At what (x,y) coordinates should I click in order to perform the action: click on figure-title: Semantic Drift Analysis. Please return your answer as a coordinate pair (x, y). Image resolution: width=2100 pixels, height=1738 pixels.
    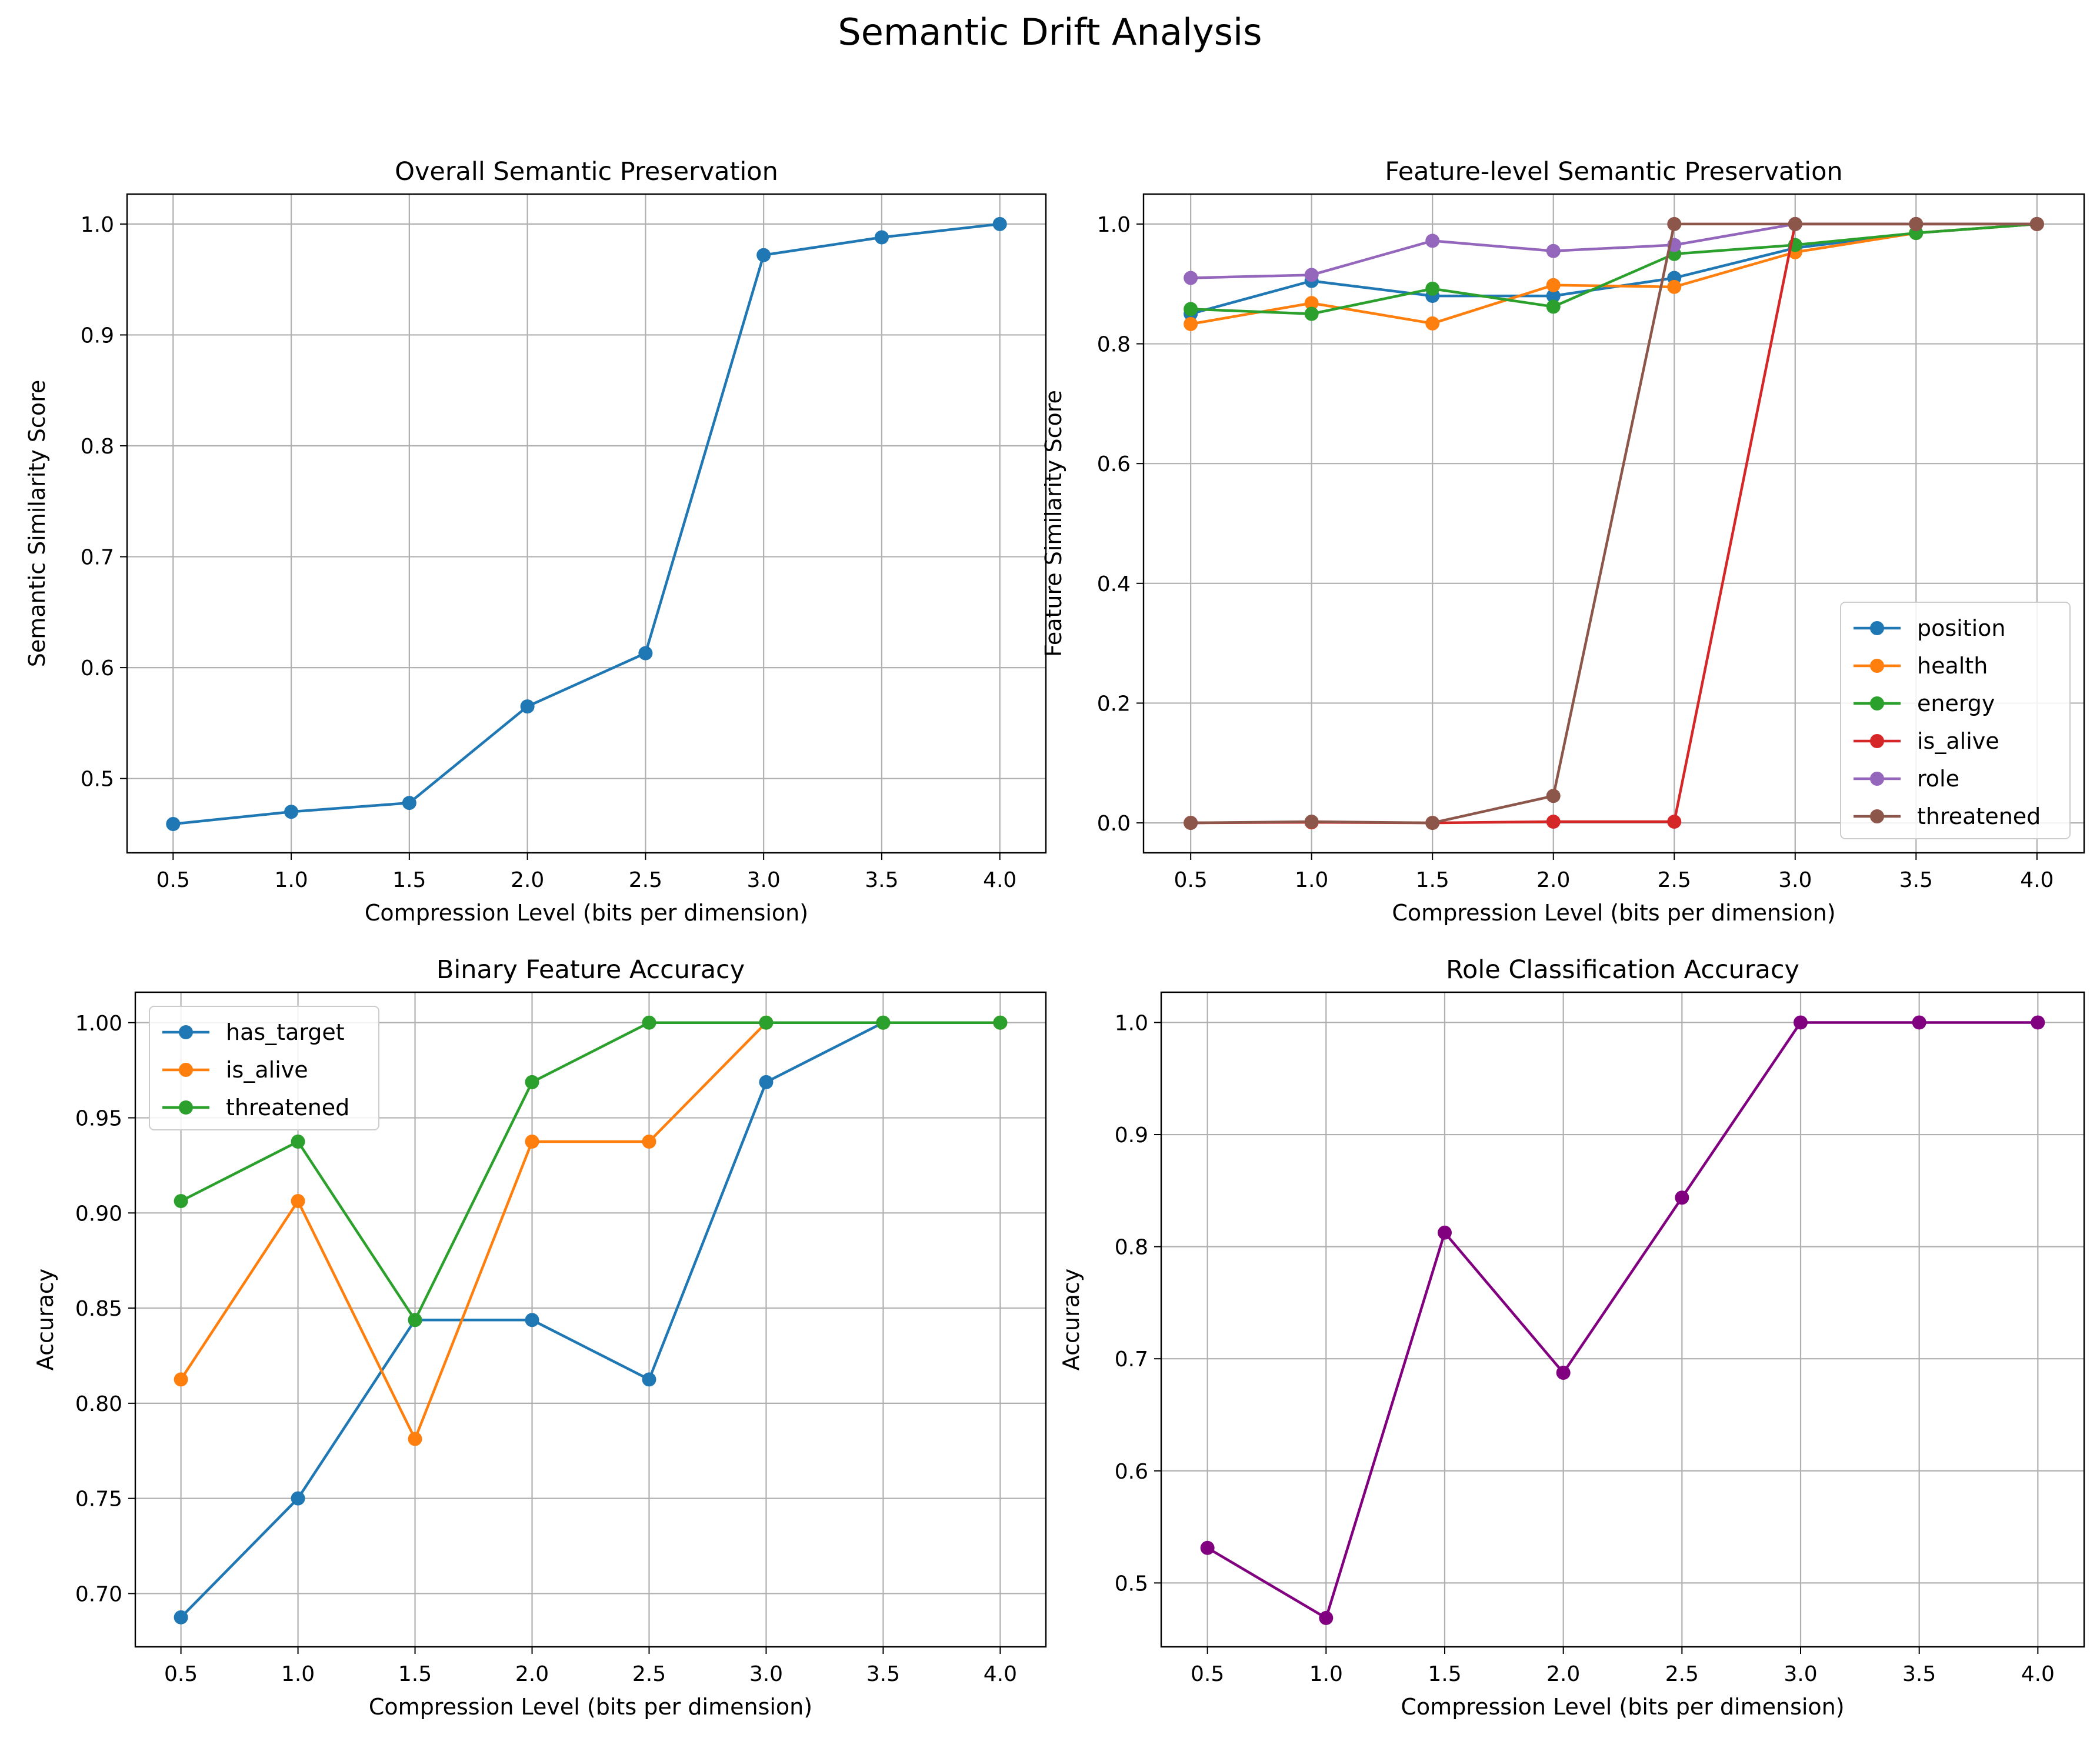
    Looking at the image, I should click on (1050, 32).